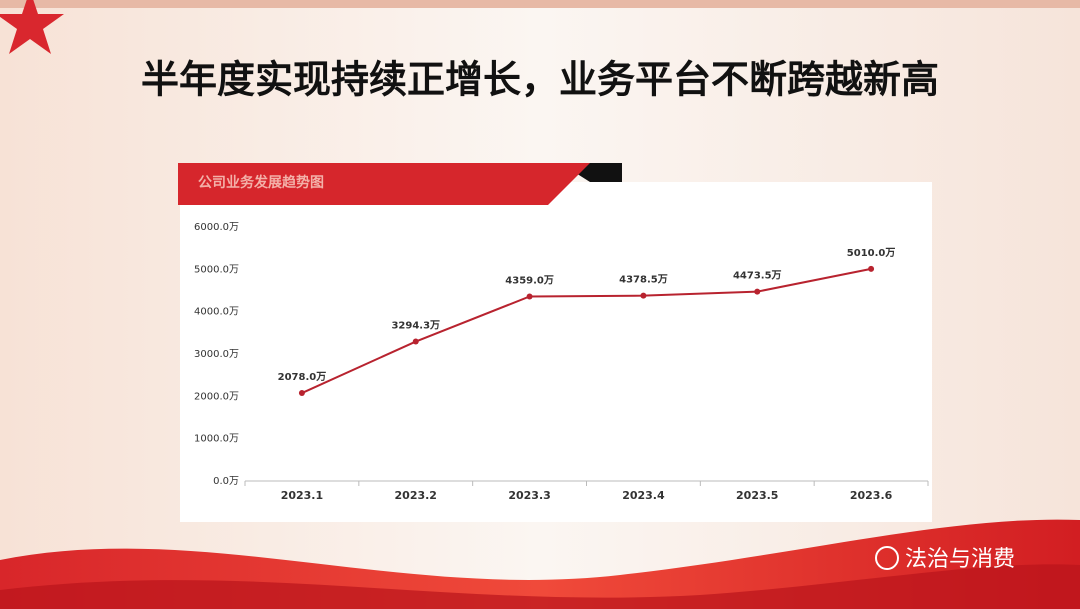 The width and height of the screenshot is (1080, 609). I want to click on x-tick-label: 2023.5, so click(757, 495).